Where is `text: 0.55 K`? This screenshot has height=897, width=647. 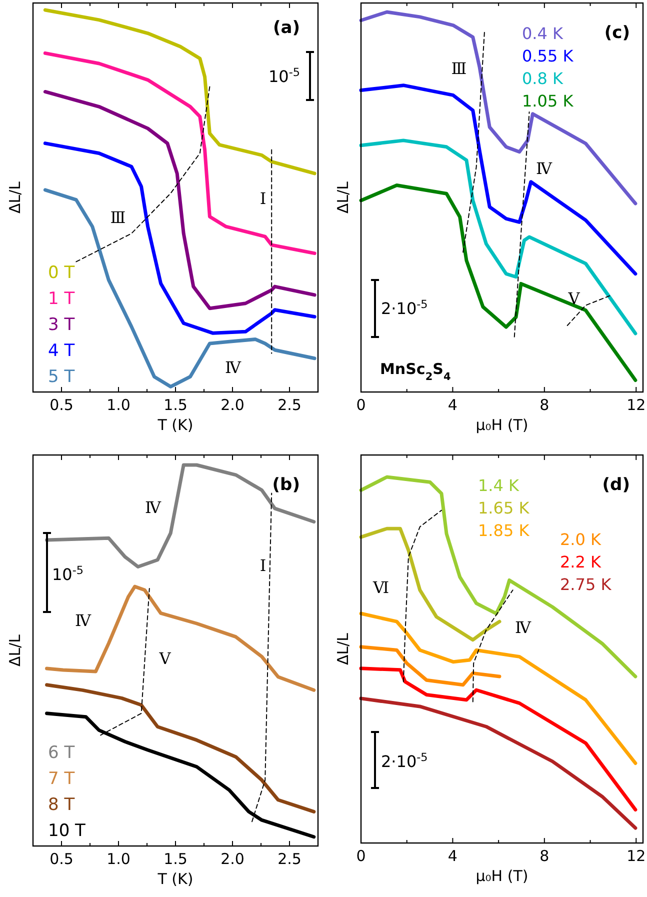 text: 0.55 K is located at coordinates (548, 56).